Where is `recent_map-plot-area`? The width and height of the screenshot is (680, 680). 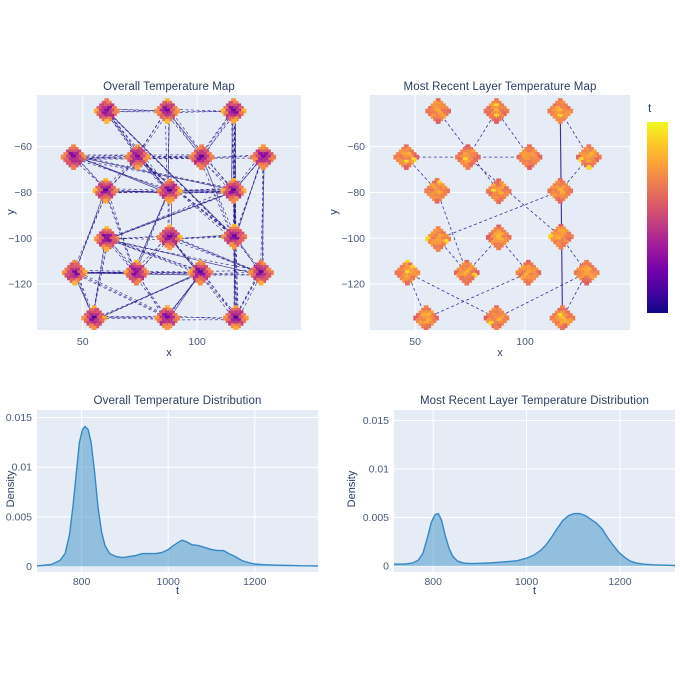 recent_map-plot-area is located at coordinates (500, 212).